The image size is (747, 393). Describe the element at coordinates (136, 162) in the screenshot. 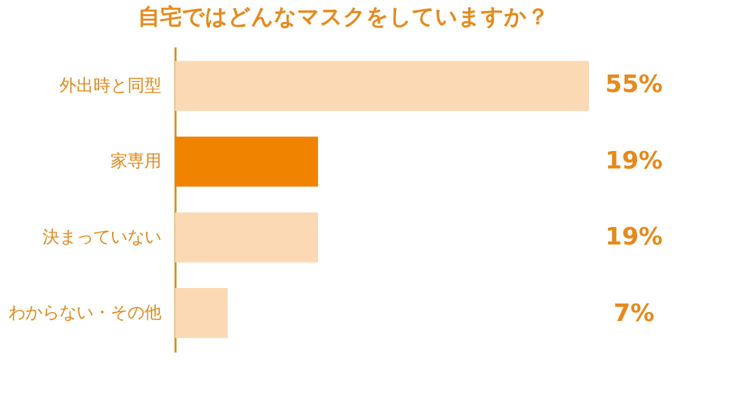

I see `y-tick-label: 家専用` at that location.